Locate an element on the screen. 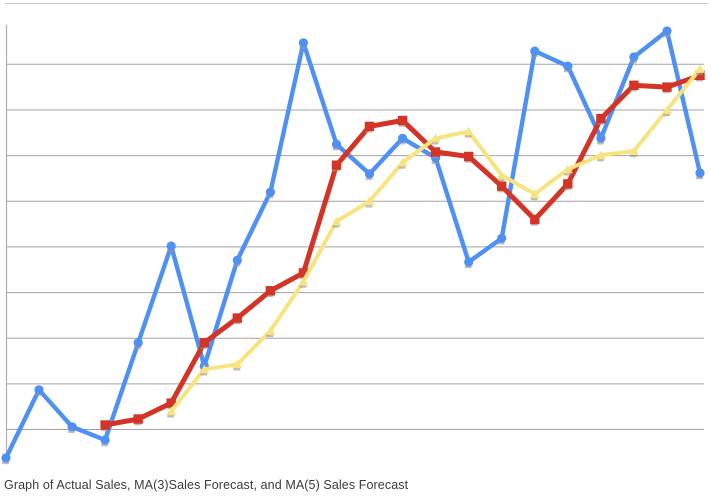 The image size is (711, 498). page-top-border is located at coordinates (356, 3).